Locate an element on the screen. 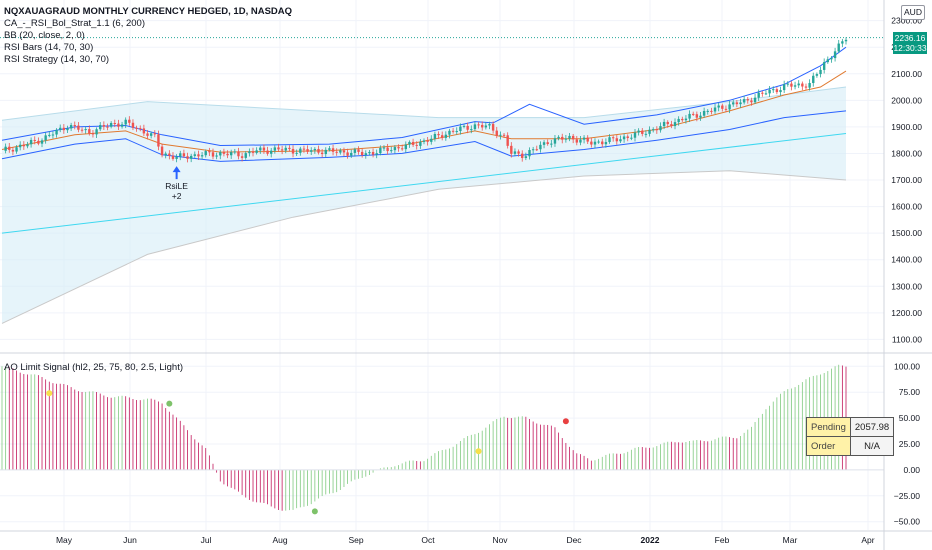 This screenshot has height=550, width=932. price-tick-label: 2000.00 is located at coordinates (906, 100).